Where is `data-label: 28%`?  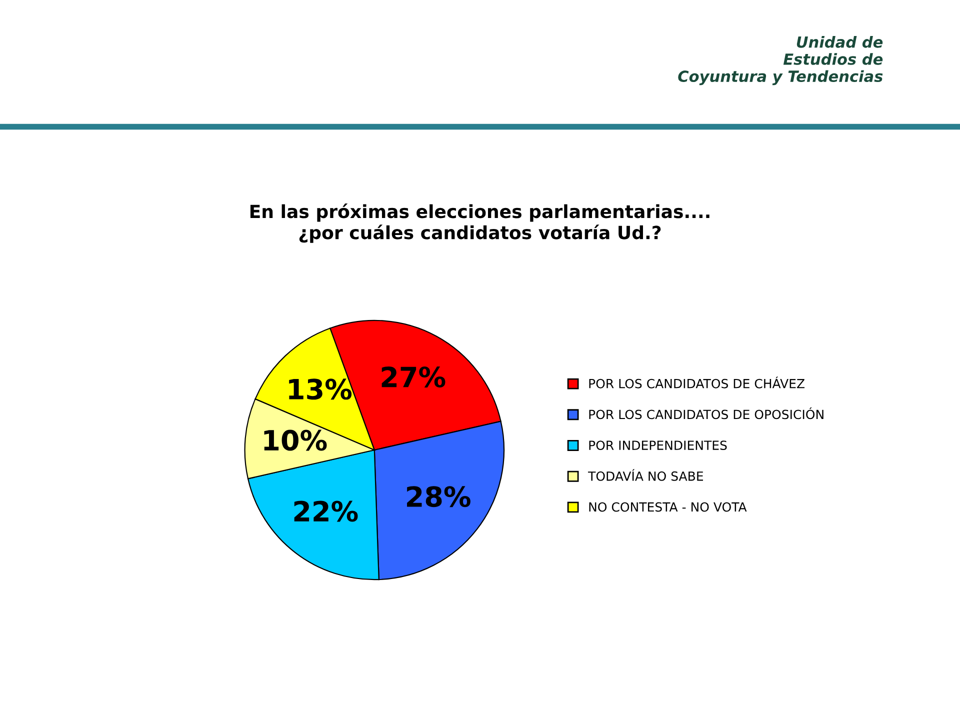
data-label: 28% is located at coordinates (438, 497).